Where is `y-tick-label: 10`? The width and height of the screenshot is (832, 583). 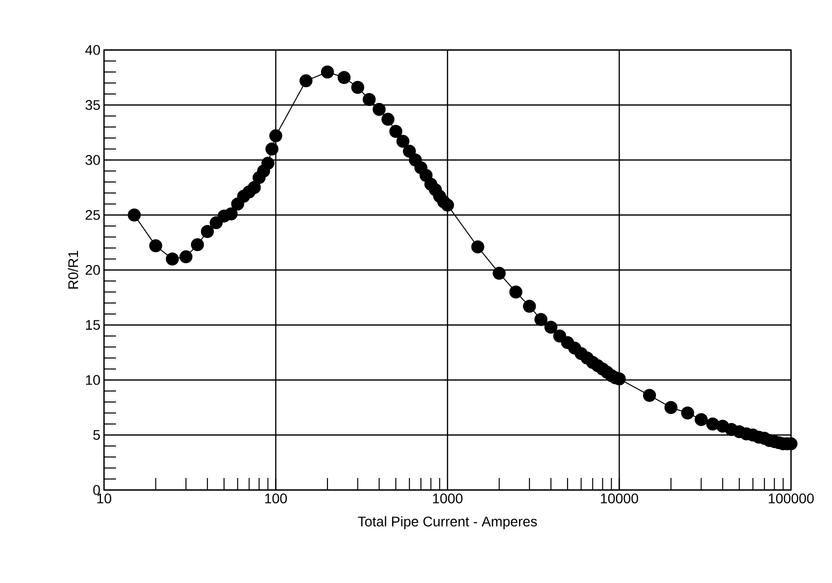 y-tick-label: 10 is located at coordinates (93, 380).